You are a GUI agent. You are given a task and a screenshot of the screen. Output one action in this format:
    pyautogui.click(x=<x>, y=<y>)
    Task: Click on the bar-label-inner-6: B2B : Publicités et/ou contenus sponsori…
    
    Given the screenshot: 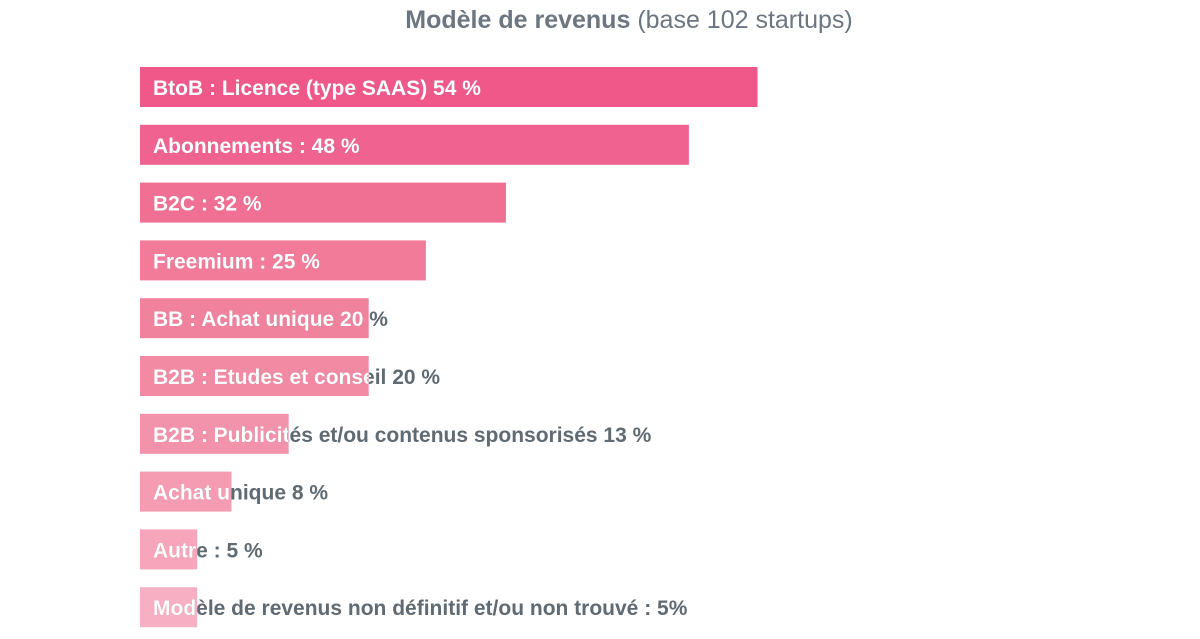 What is the action you would take?
    pyautogui.click(x=402, y=435)
    